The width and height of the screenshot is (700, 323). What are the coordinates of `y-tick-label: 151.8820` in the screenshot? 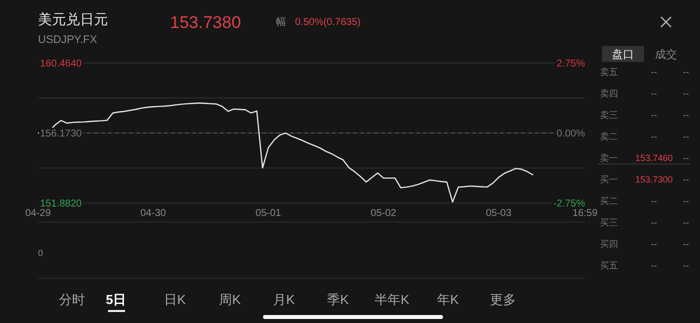 It's located at (61, 204).